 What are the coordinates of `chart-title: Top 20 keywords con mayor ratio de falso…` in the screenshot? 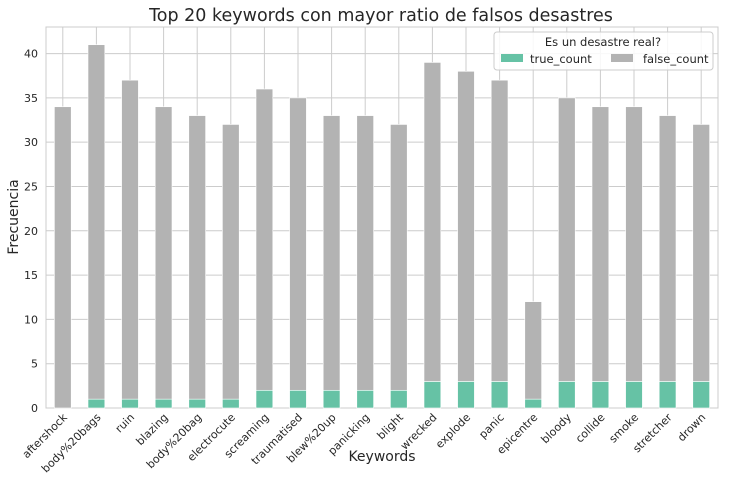 It's located at (380, 16).